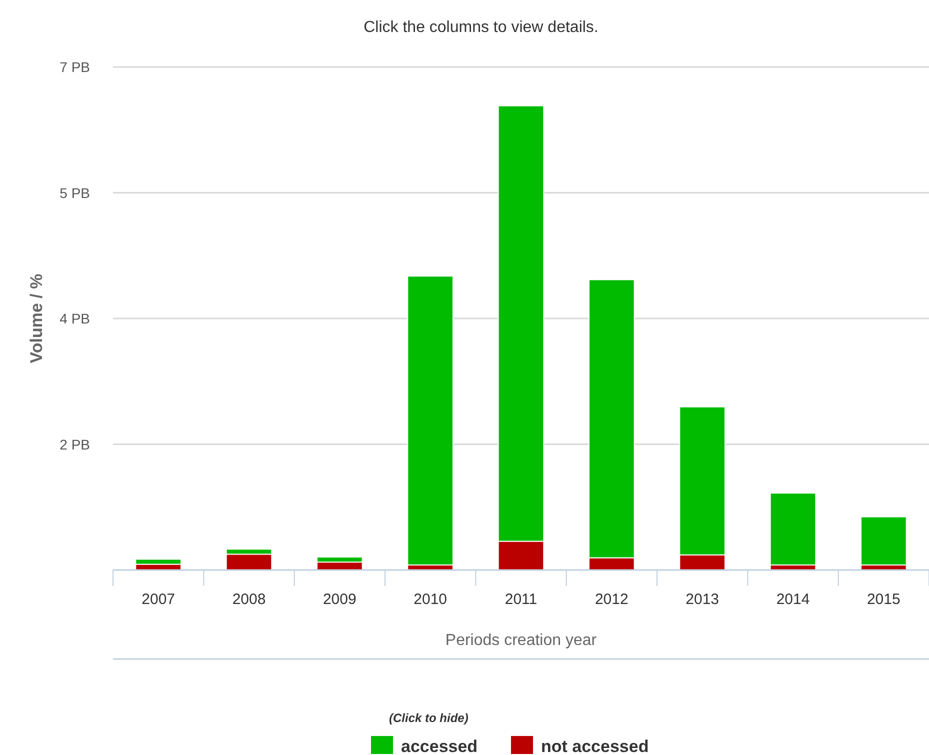 Image resolution: width=929 pixels, height=755 pixels. I want to click on legend-title: (Click to hide), so click(428, 718).